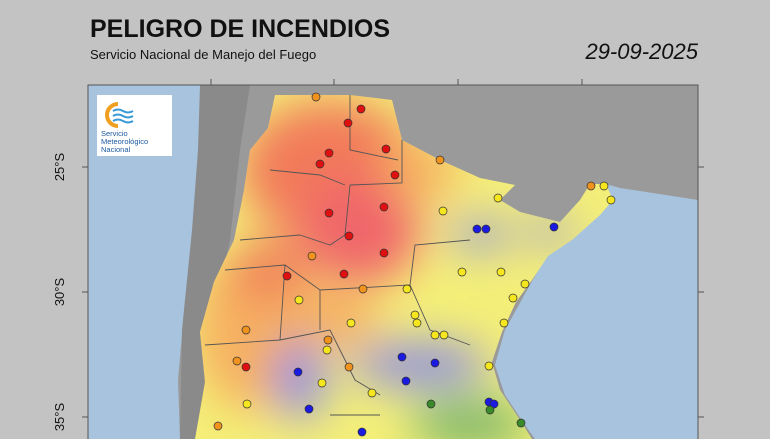 The width and height of the screenshot is (770, 439). I want to click on logo-text: Nacional, so click(116, 149).